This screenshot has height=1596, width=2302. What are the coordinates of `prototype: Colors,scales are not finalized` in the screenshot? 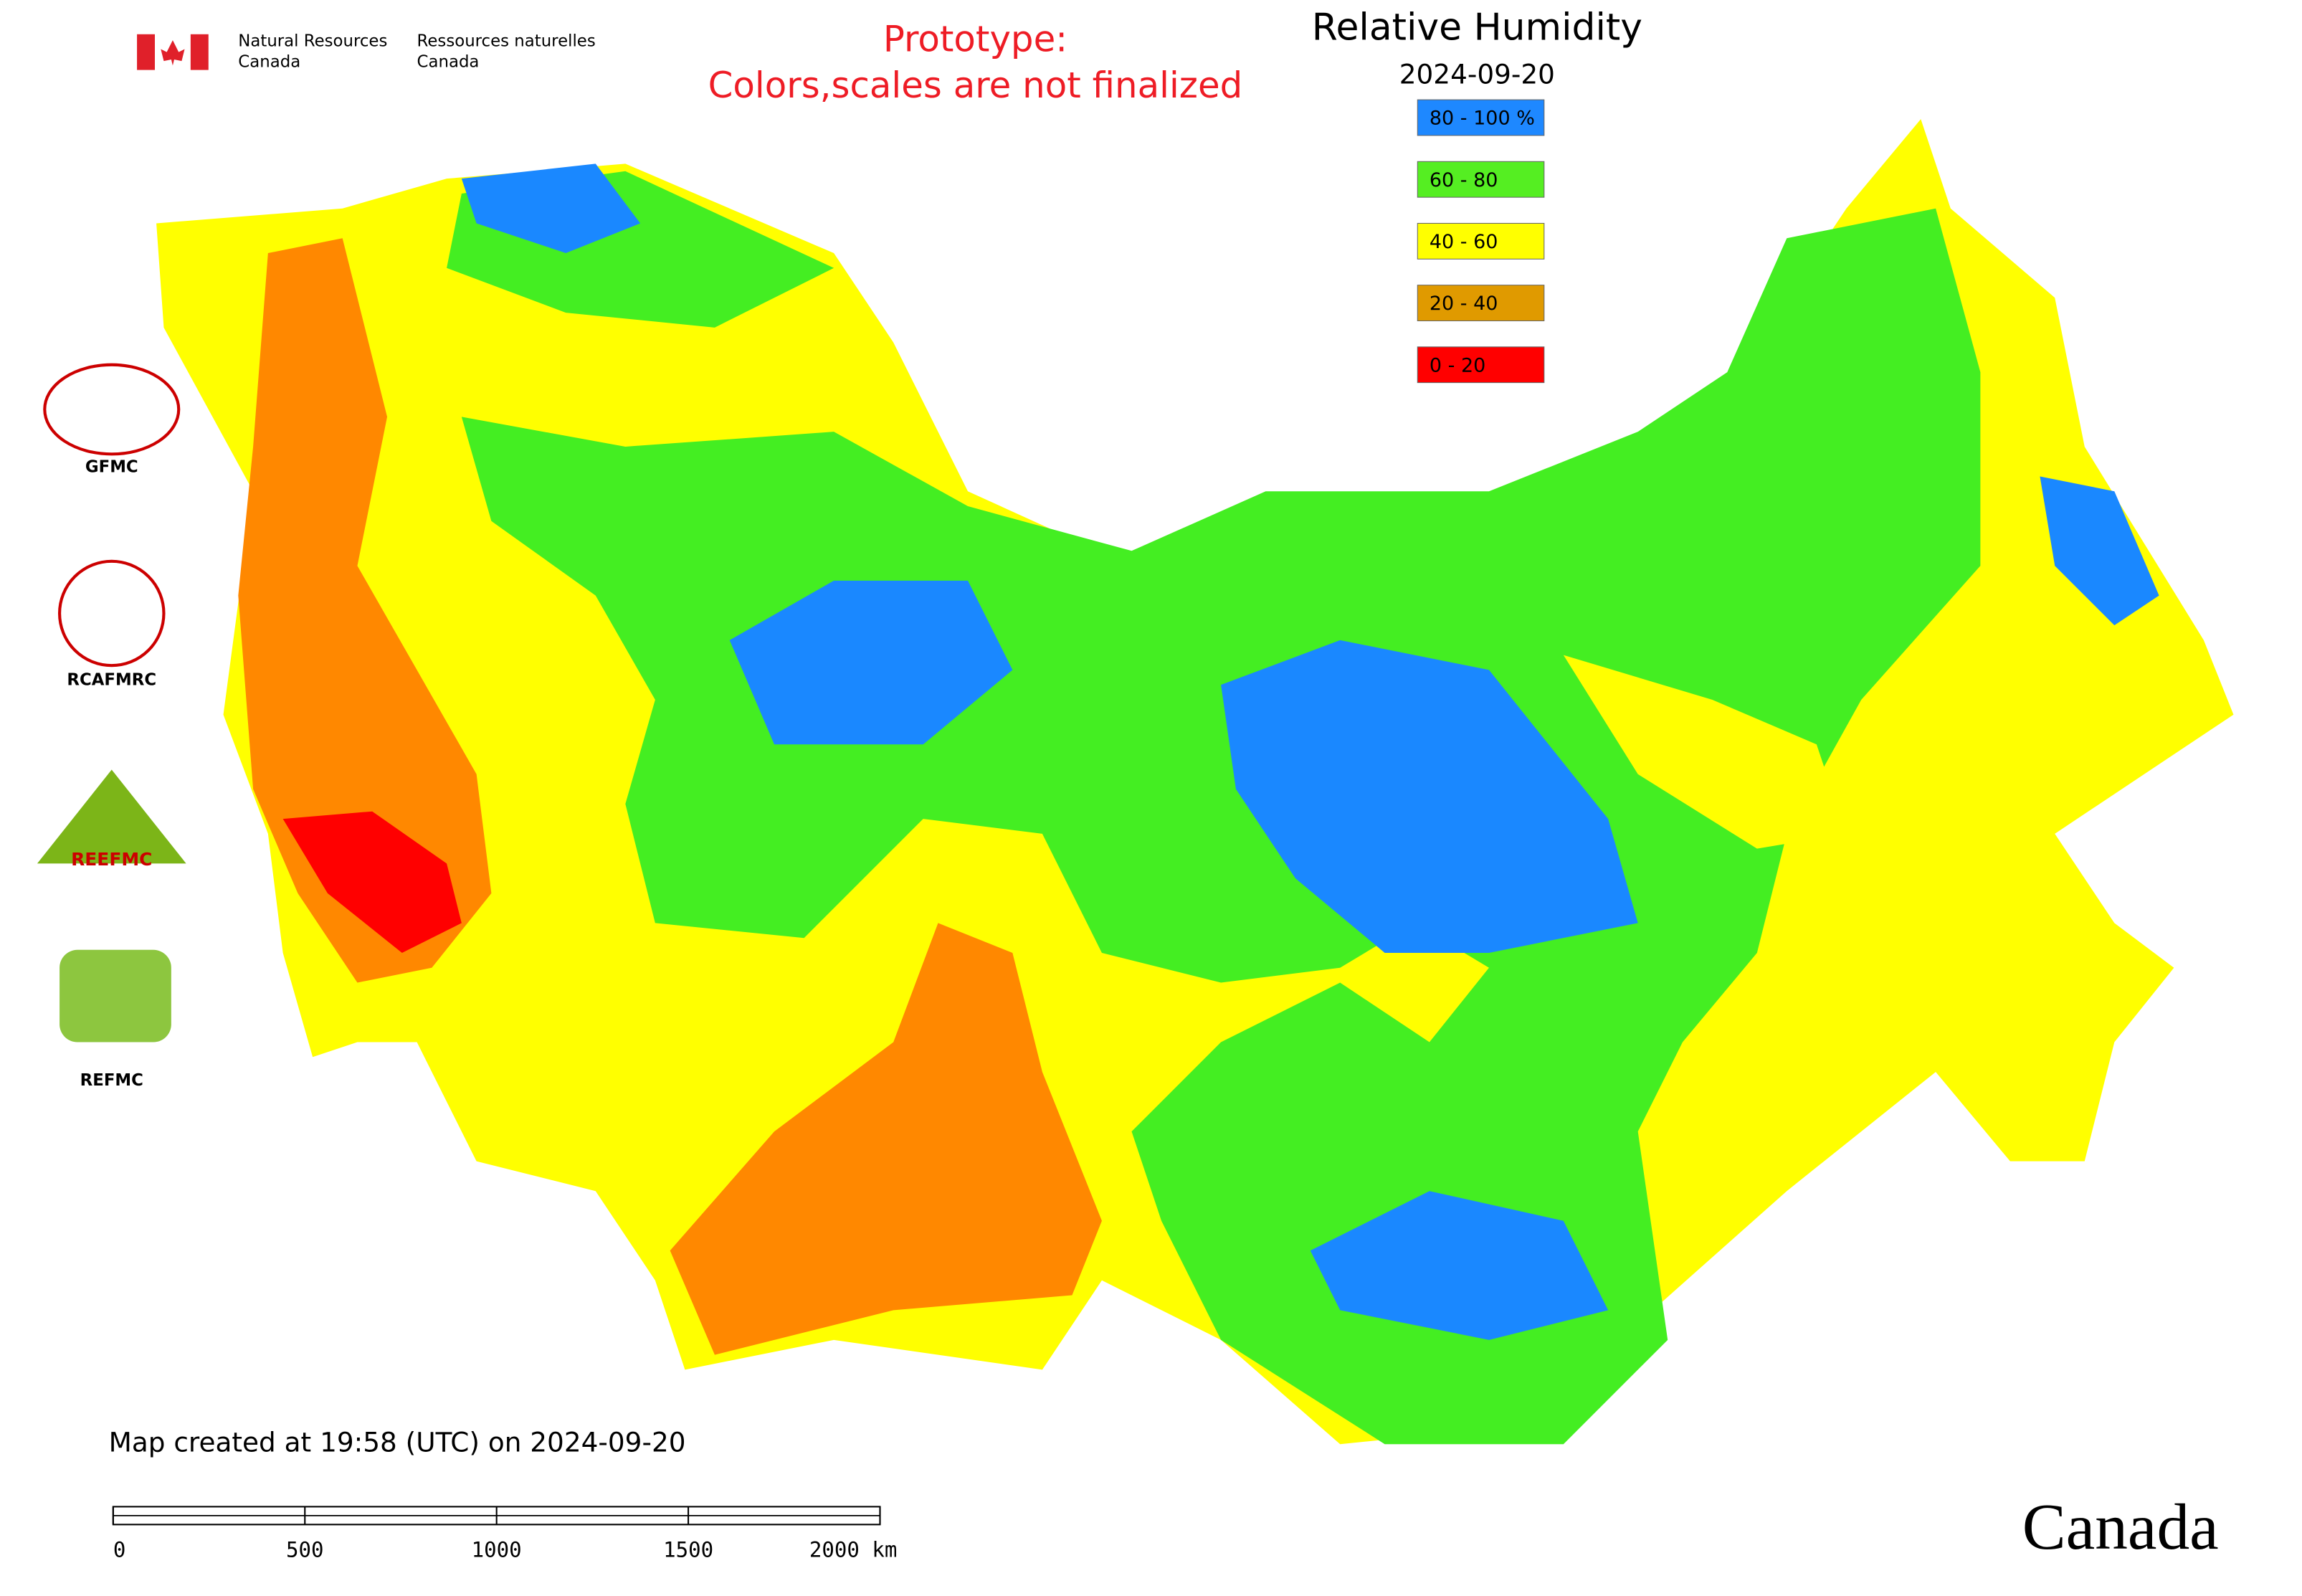 It's located at (976, 85).